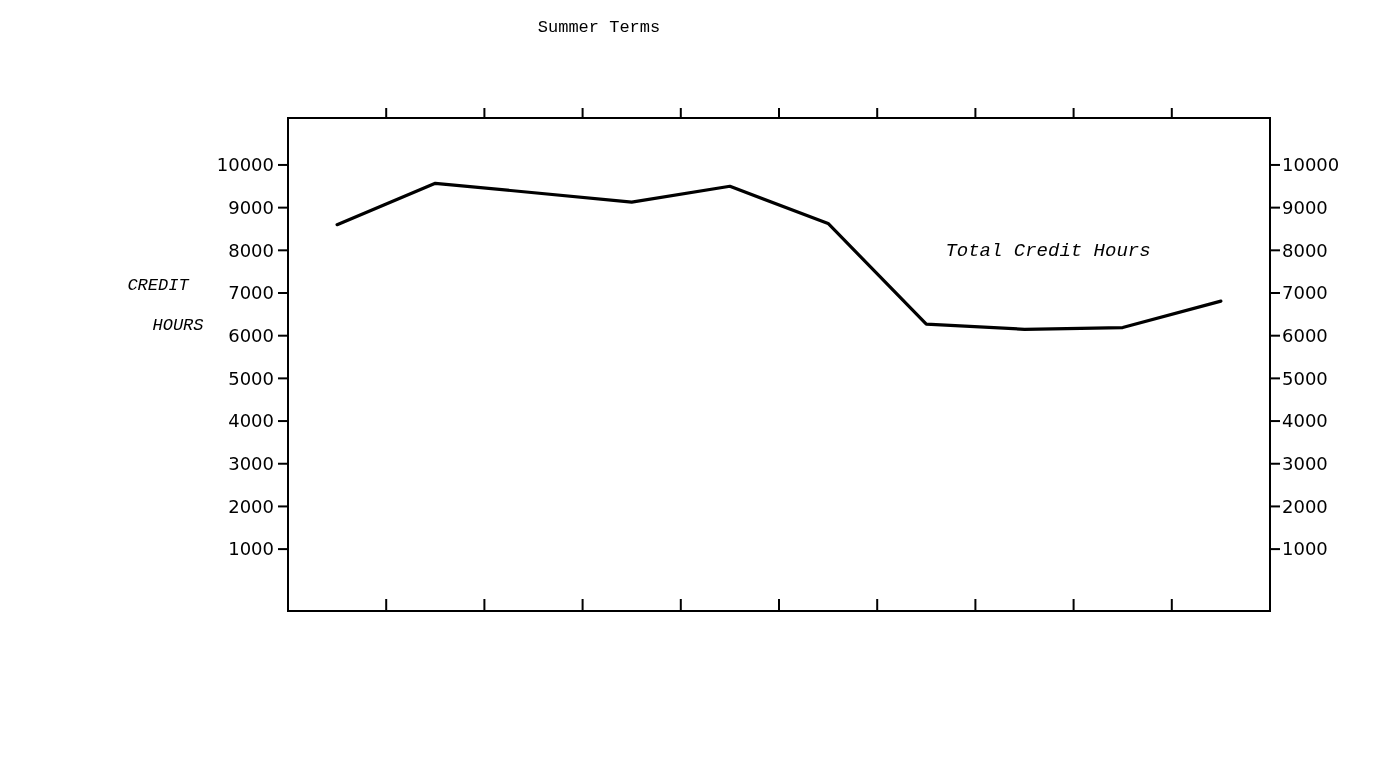  What do you see at coordinates (1048, 251) in the screenshot?
I see `annotation: Total Credit Hours` at bounding box center [1048, 251].